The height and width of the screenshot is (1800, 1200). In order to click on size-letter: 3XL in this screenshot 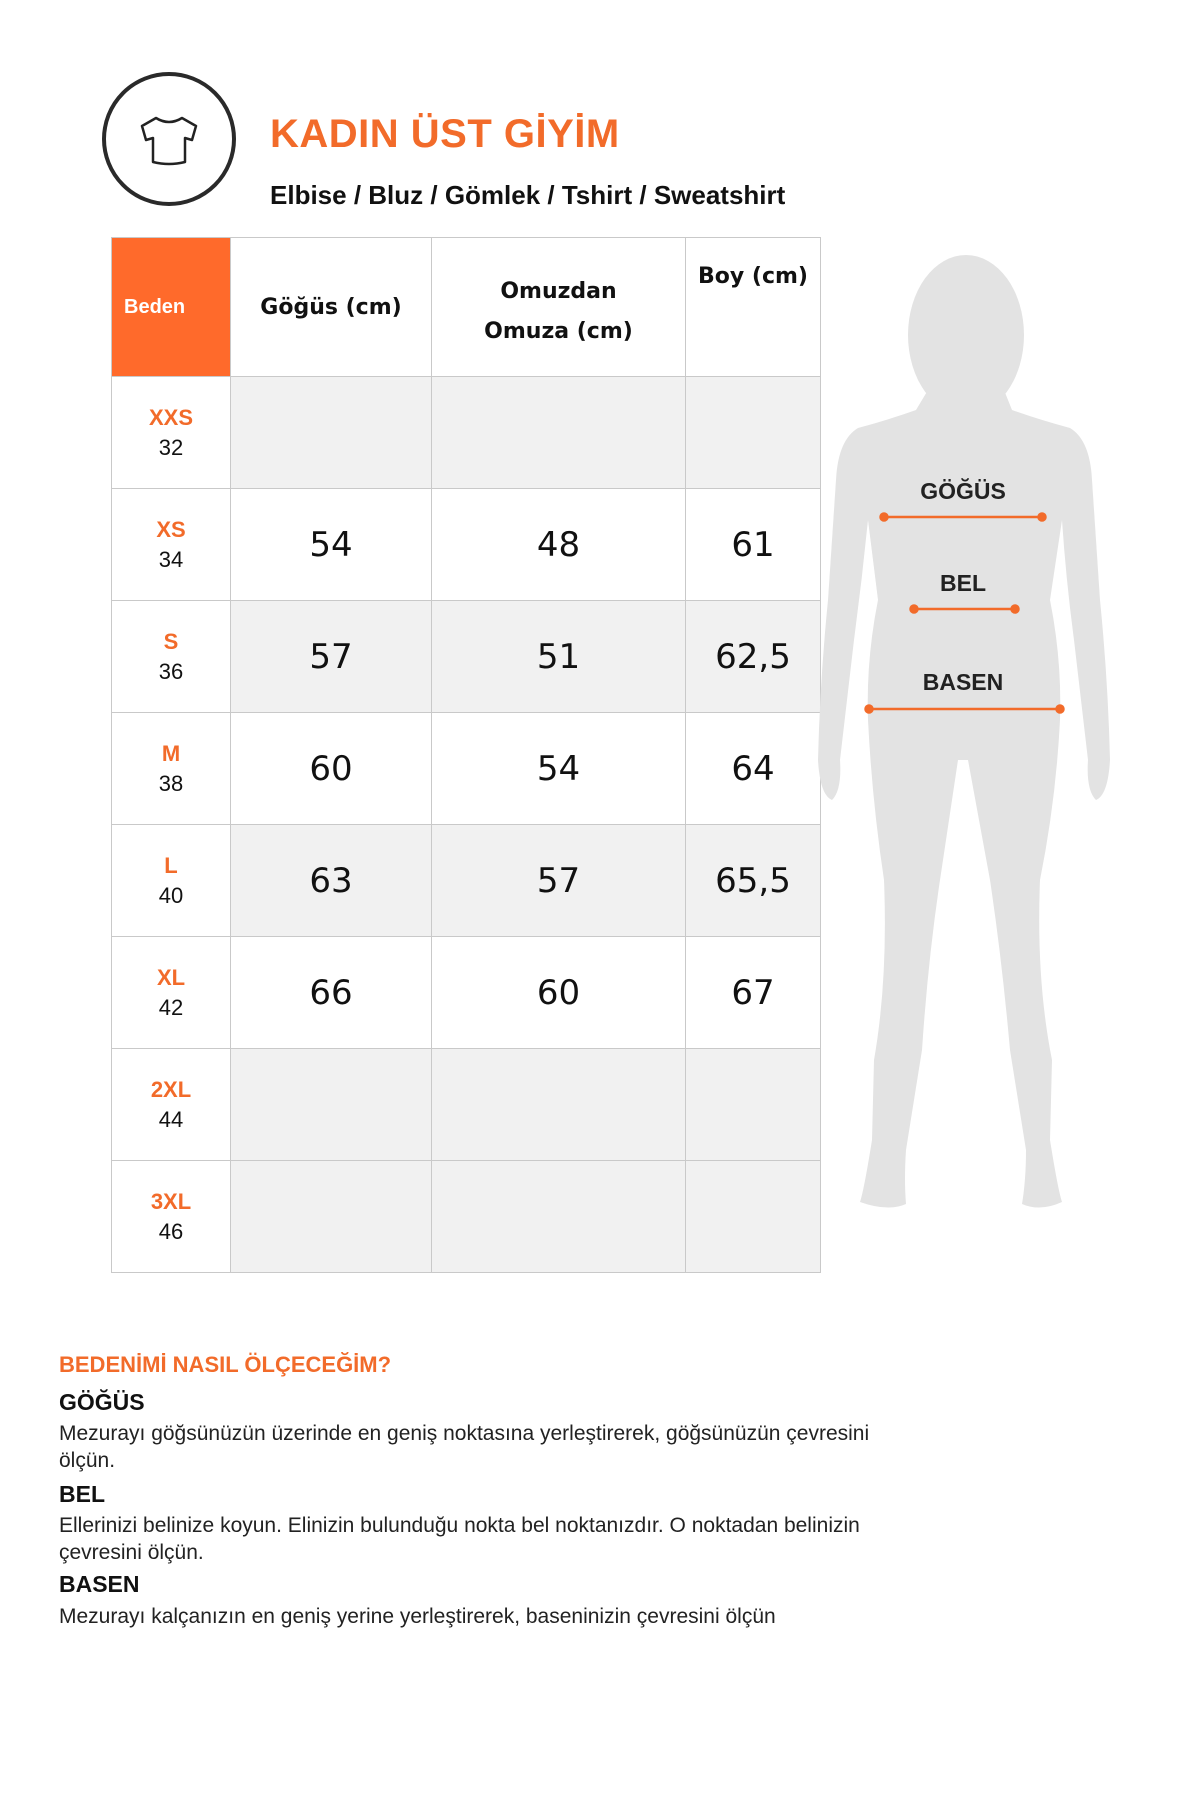, I will do `click(171, 1201)`.